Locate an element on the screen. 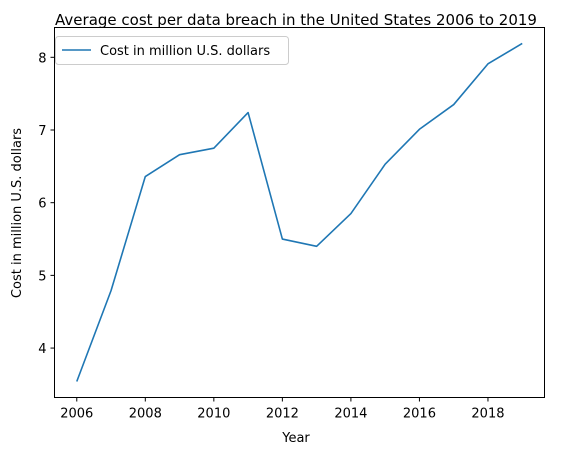  x-tick-label: 2018 is located at coordinates (487, 414).